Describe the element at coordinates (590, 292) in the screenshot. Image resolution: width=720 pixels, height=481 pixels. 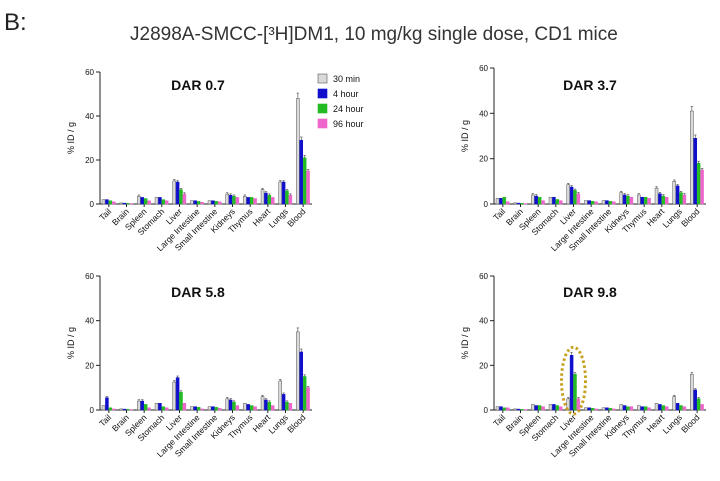
I see `chart-title: DAR 9.8` at that location.